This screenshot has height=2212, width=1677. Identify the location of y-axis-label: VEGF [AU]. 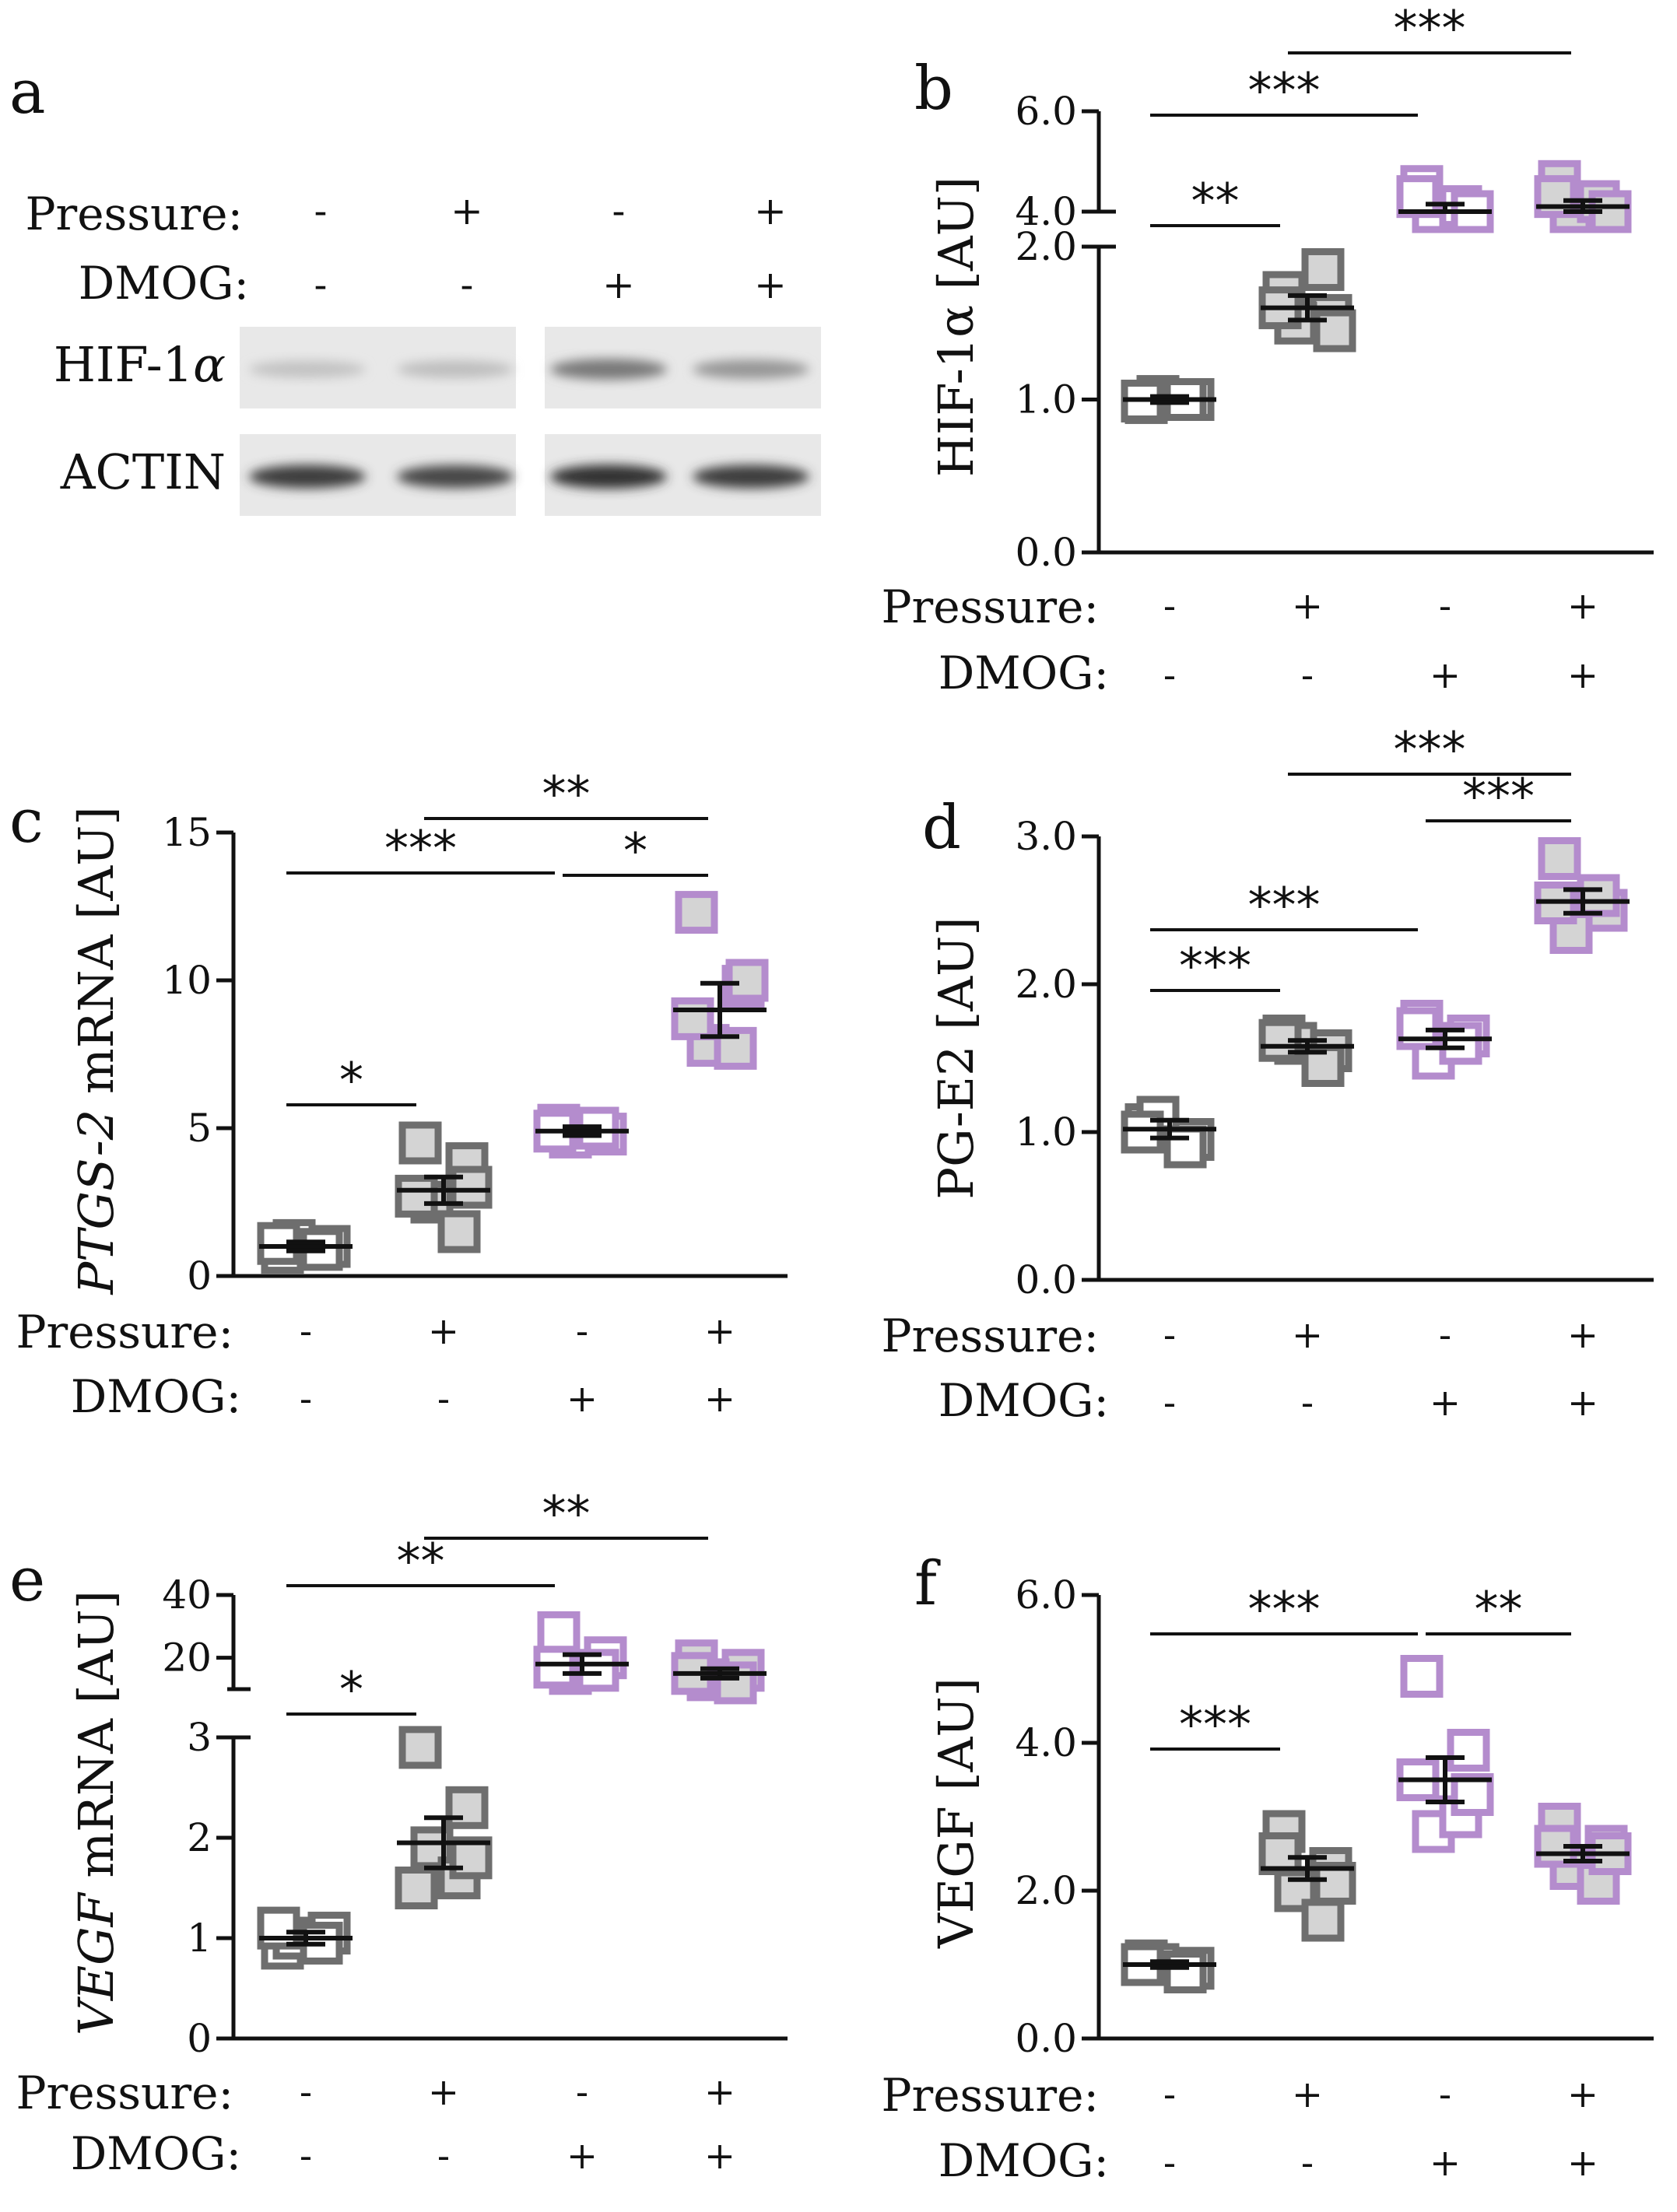
(956, 1813).